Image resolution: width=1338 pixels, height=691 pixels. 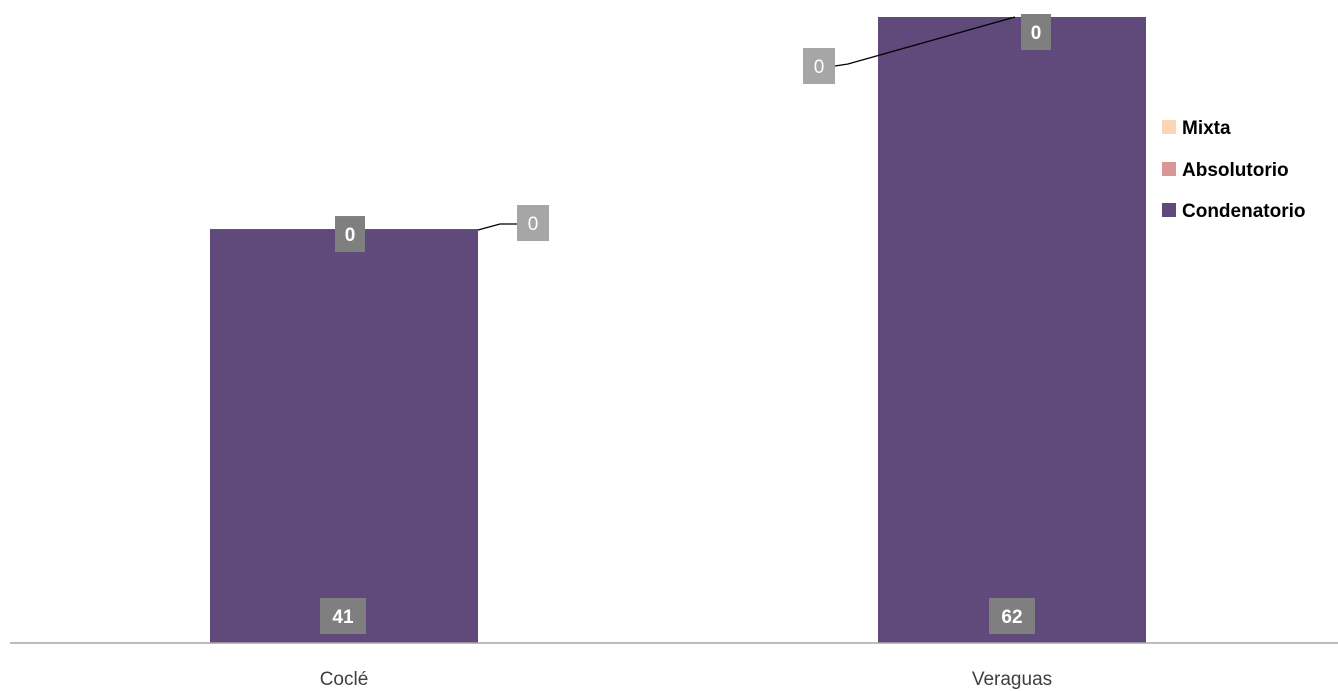 I want to click on legend-label-condenatorio: Condenatorio, so click(x=1244, y=211).